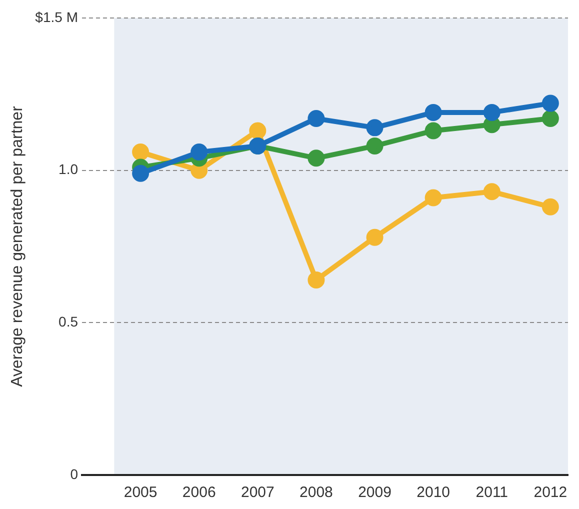 Image resolution: width=579 pixels, height=509 pixels. Describe the element at coordinates (68, 322) in the screenshot. I see `y-tick-label: 0.5` at that location.